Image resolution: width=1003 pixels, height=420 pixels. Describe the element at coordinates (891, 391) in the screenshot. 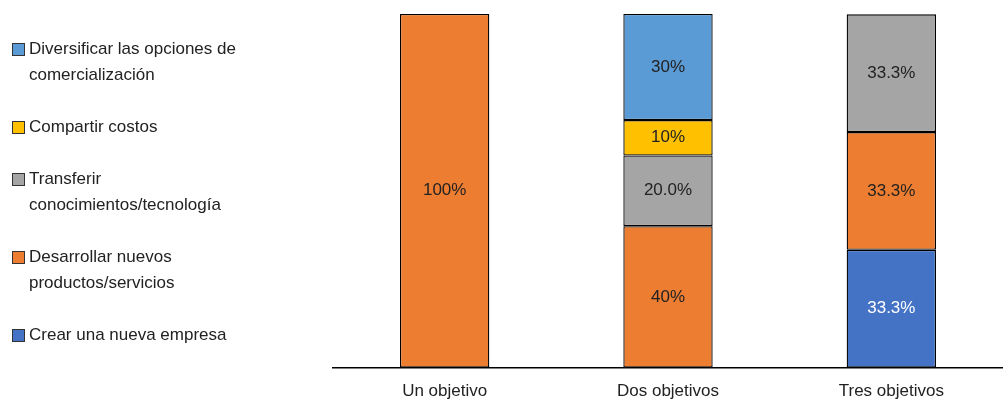

I see `x-tick-label: Tres objetivos` at that location.